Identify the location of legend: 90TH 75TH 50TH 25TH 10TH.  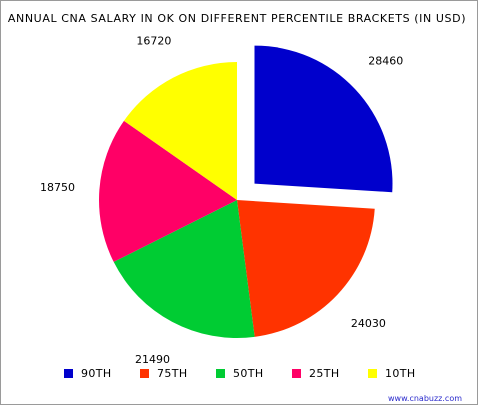
(240, 373).